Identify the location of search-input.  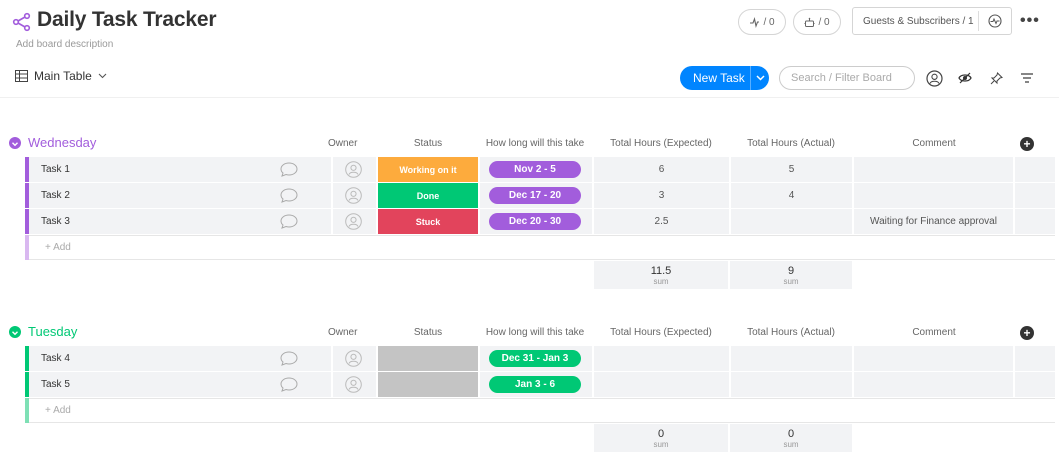
(847, 78).